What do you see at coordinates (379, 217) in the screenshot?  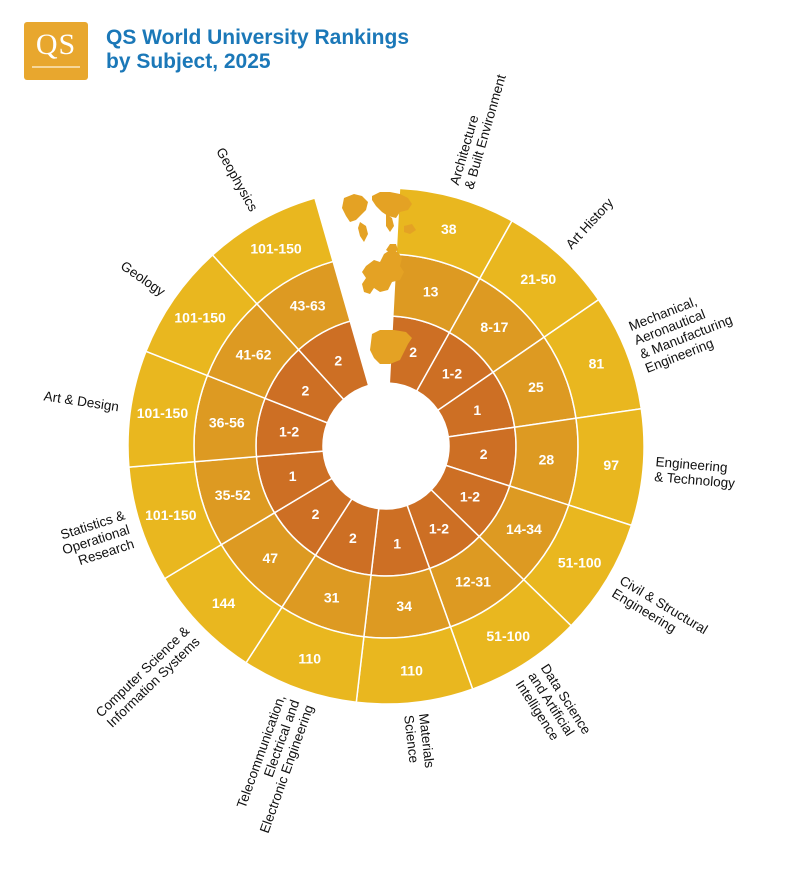 I see `world-map-icon` at bounding box center [379, 217].